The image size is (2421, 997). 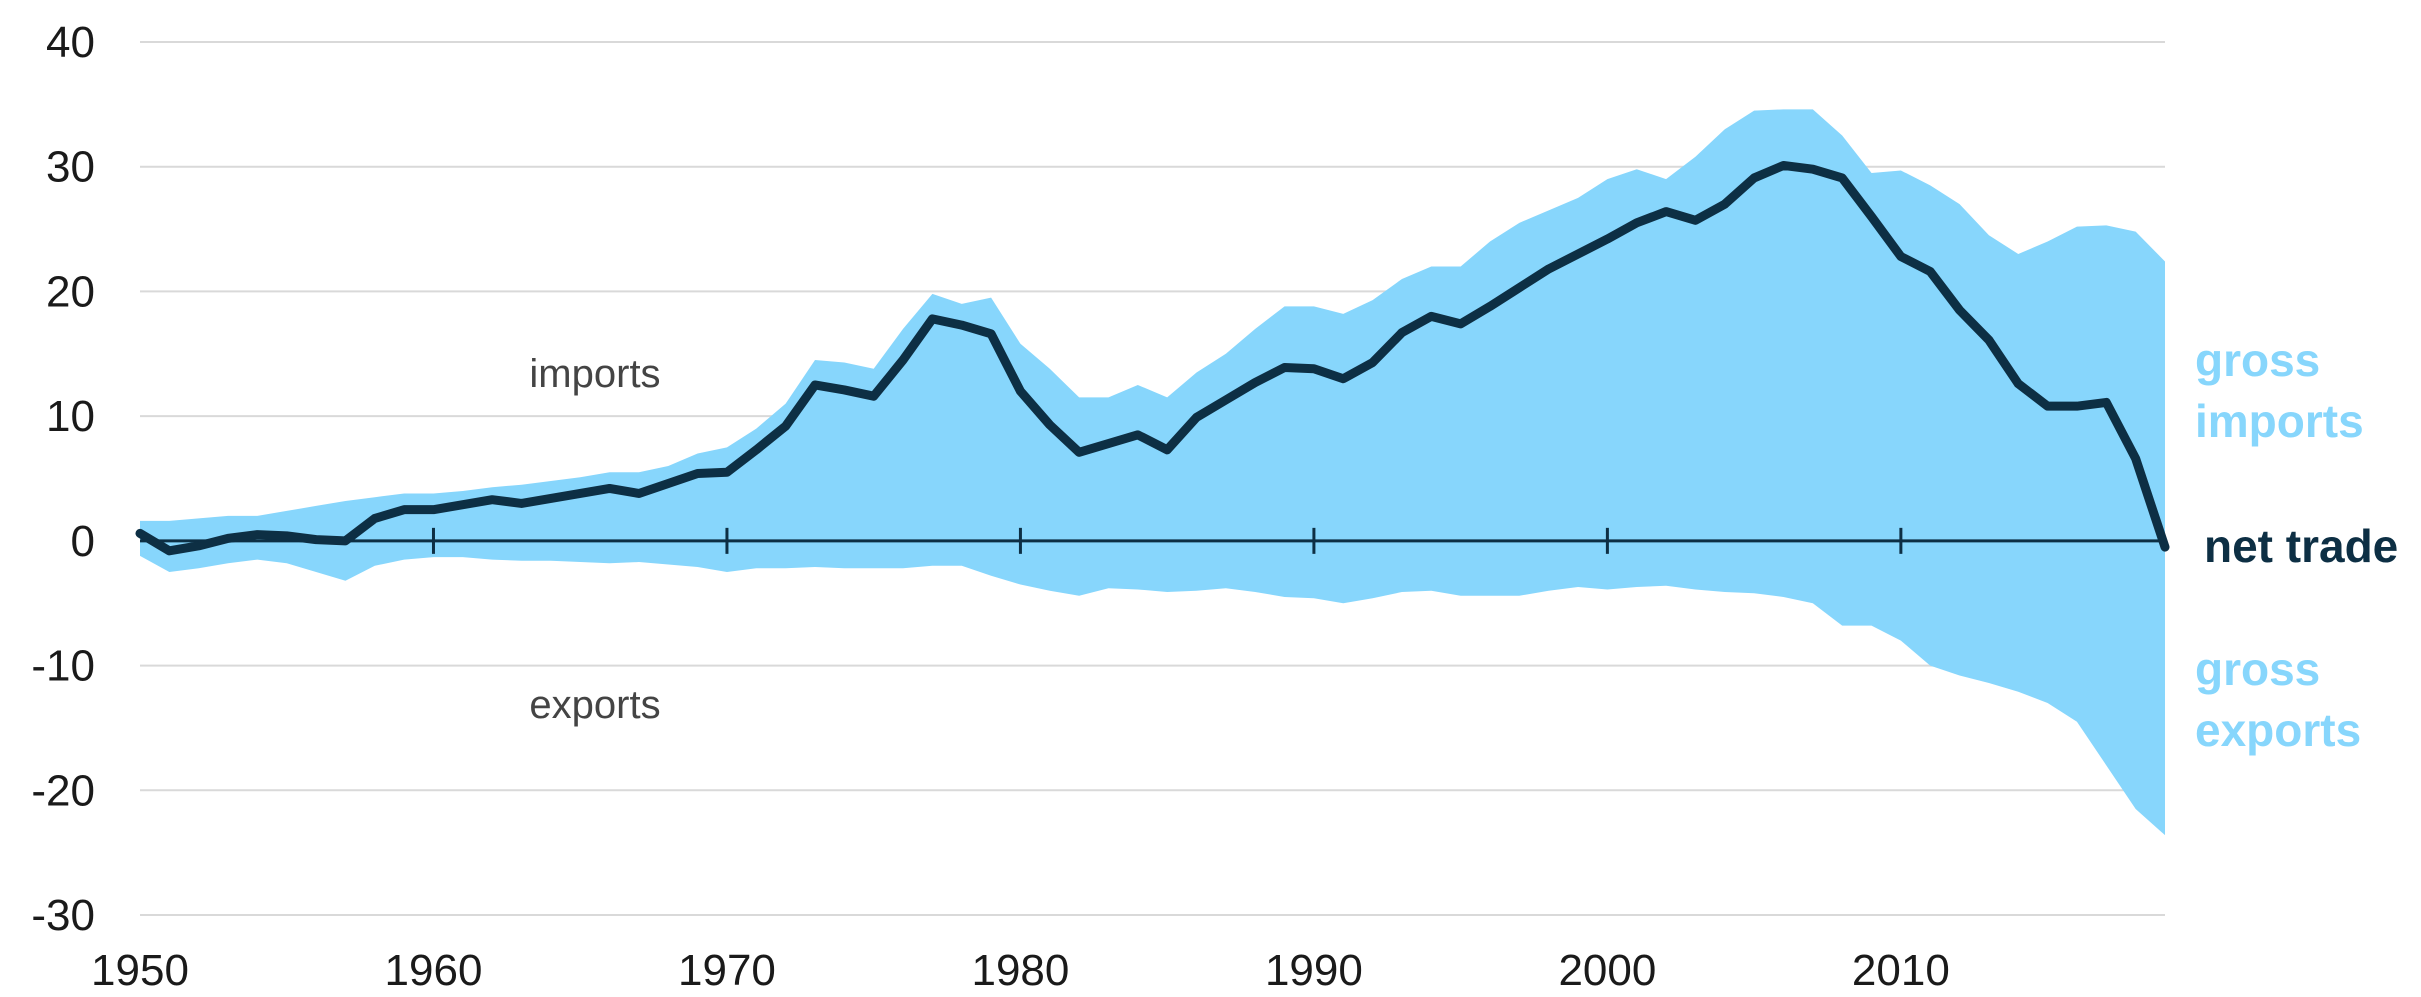 What do you see at coordinates (2257, 360) in the screenshot?
I see `gross-imports-label-line1: gross` at bounding box center [2257, 360].